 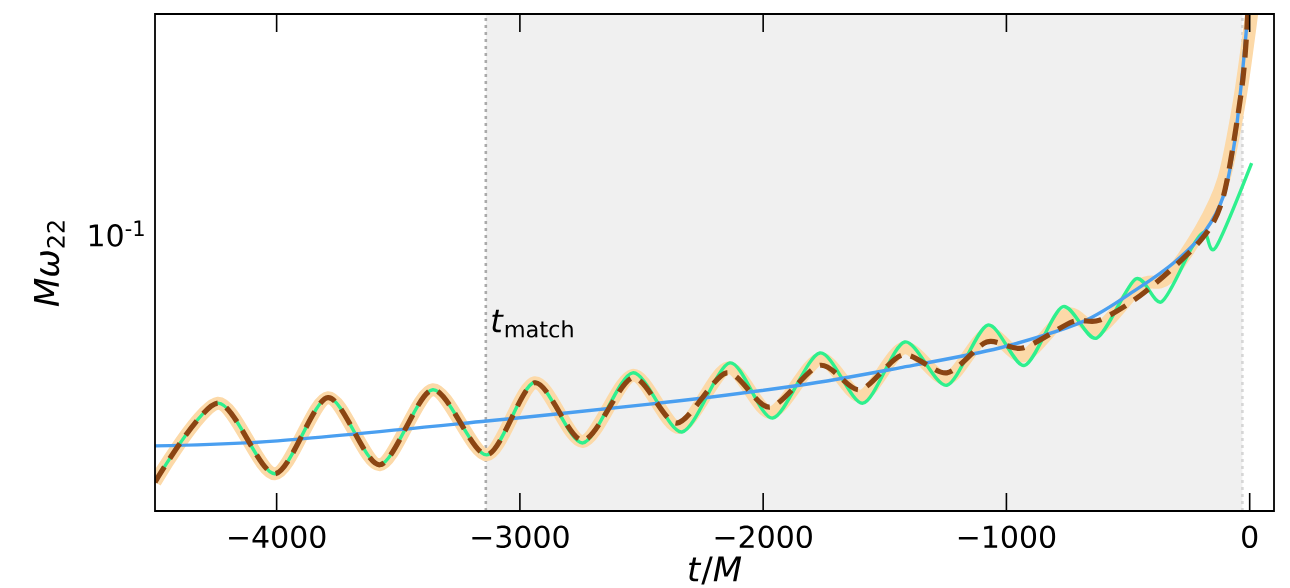 I want to click on y-axis-title: Mω$_{22}$, so click(x=49, y=264).